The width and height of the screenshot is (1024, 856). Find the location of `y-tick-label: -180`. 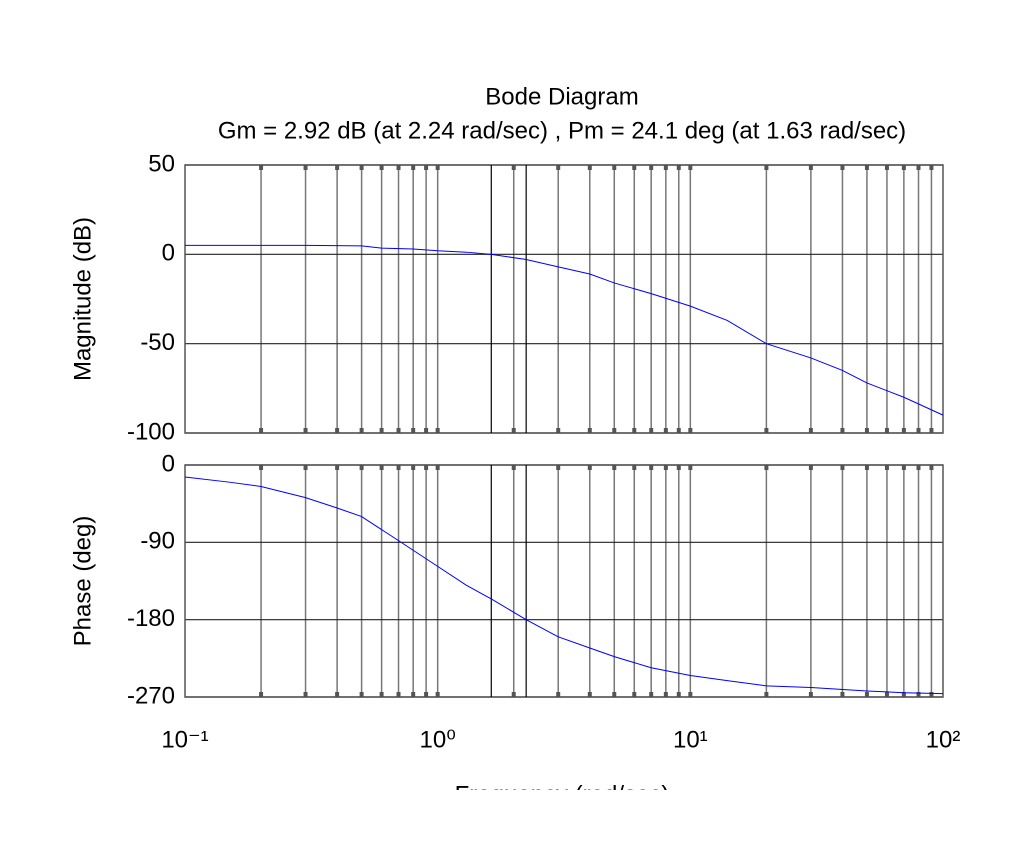

y-tick-label: -180 is located at coordinates (151, 618).